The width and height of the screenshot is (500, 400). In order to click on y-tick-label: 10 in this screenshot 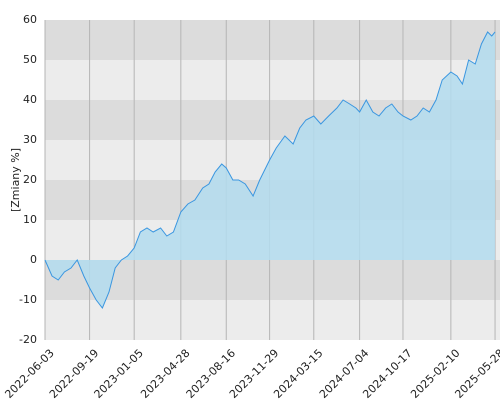, I will do `click(30, 219)`.